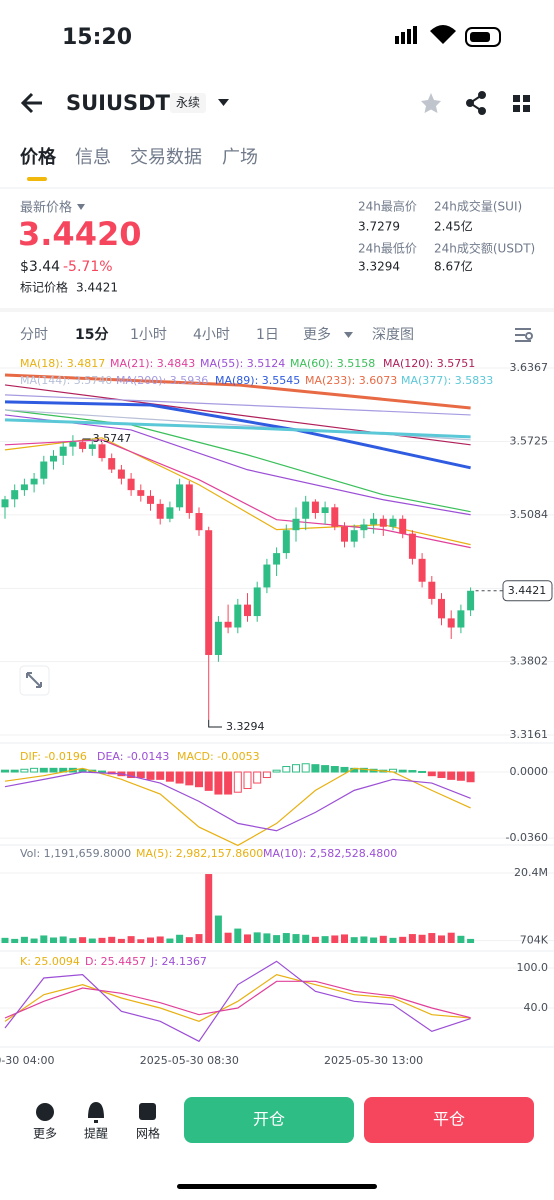 This screenshot has width=554, height=1200. What do you see at coordinates (178, 961) in the screenshot?
I see `kdj-legend: J: 24.1367` at bounding box center [178, 961].